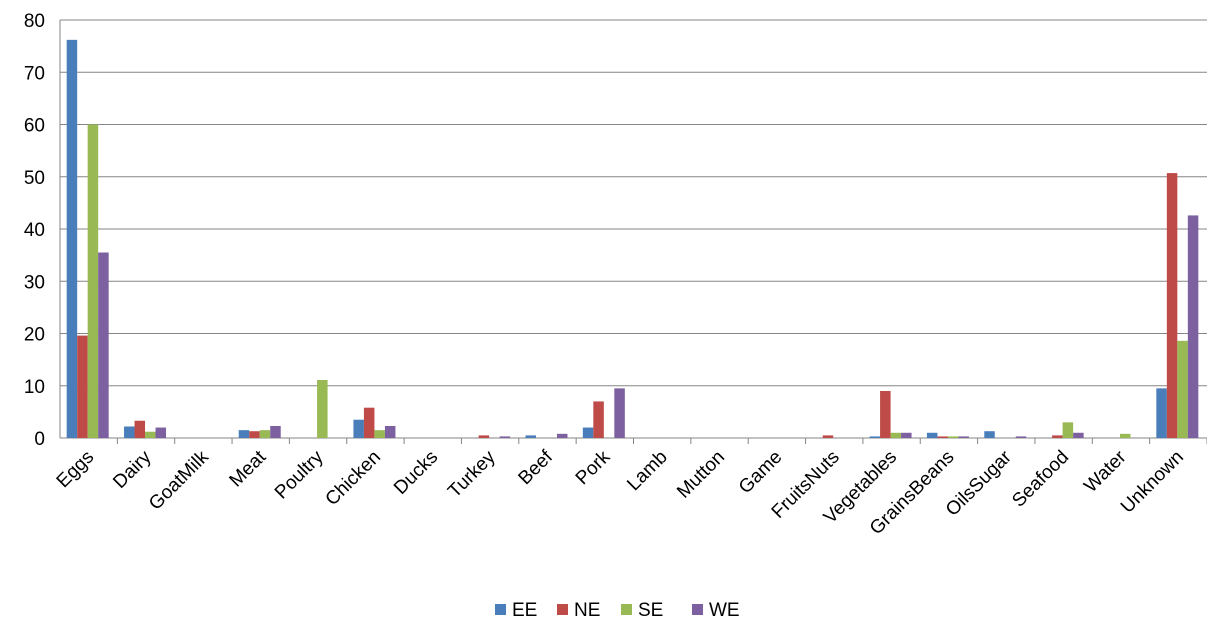 This screenshot has height=628, width=1207. Describe the element at coordinates (75, 469) in the screenshot. I see `x-tick-label: Eggs` at that location.